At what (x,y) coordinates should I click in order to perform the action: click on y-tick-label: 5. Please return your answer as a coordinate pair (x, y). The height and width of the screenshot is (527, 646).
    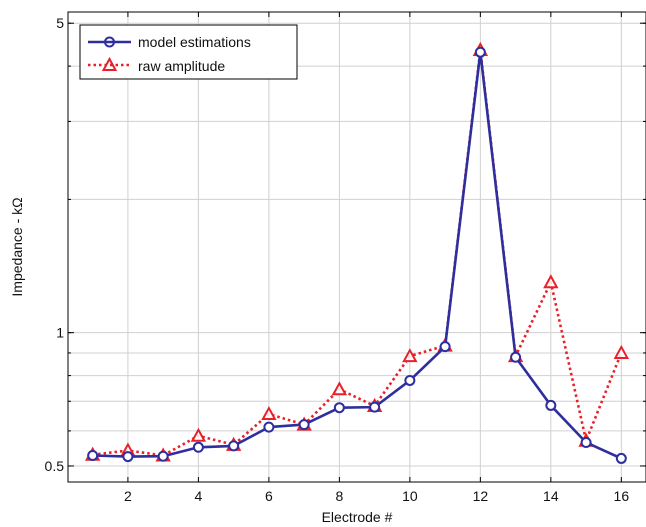
    Looking at the image, I should click on (60, 23).